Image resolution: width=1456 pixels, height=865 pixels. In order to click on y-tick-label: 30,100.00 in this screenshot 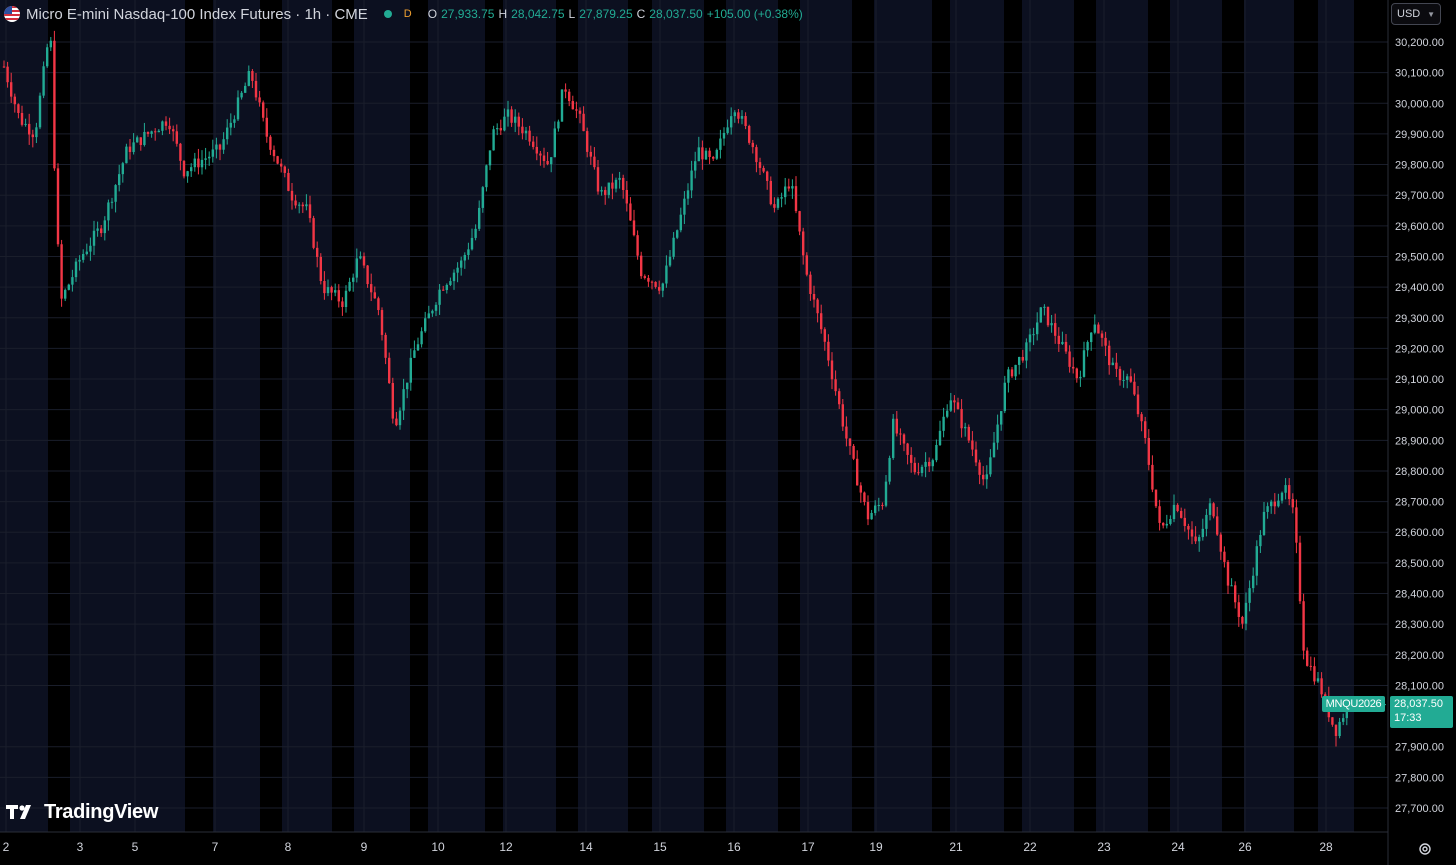, I will do `click(1419, 74)`.